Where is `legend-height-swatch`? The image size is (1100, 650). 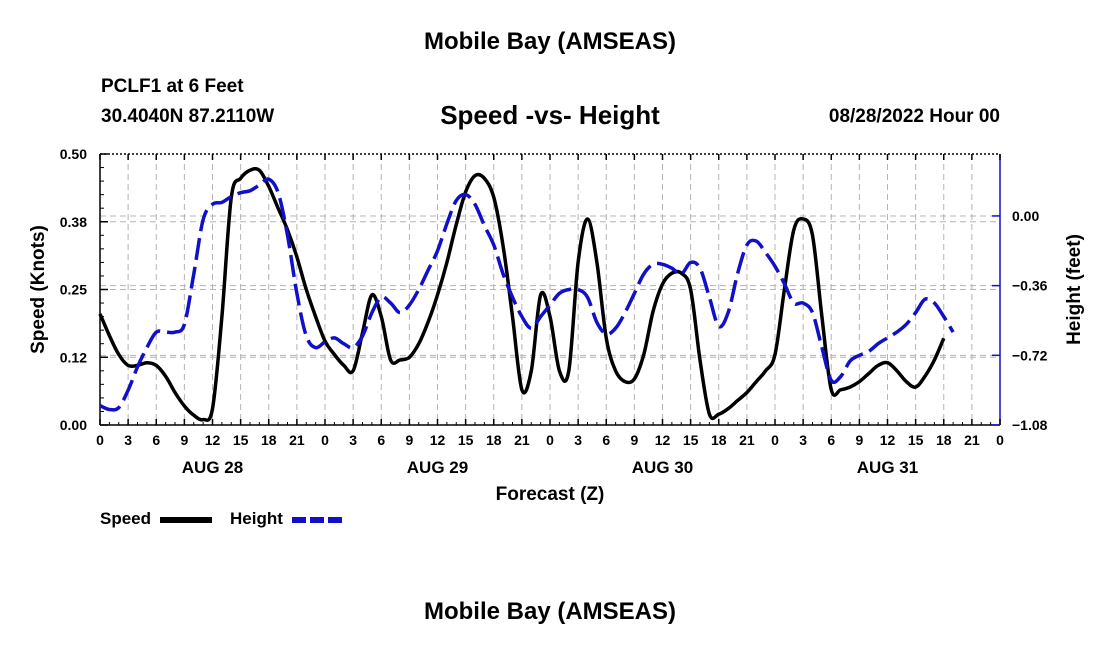
legend-height-swatch is located at coordinates (317, 520).